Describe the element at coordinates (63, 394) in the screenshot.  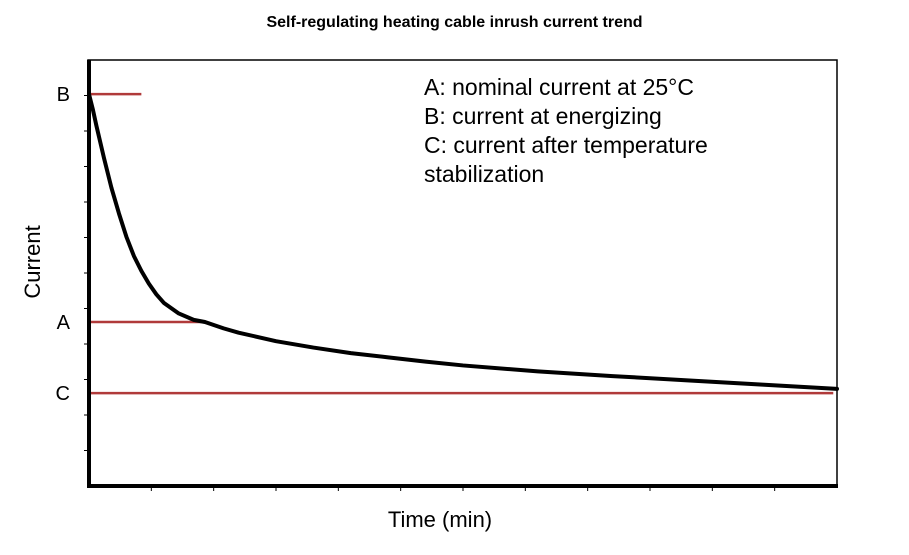
I see `y-tick-label-c: C` at that location.